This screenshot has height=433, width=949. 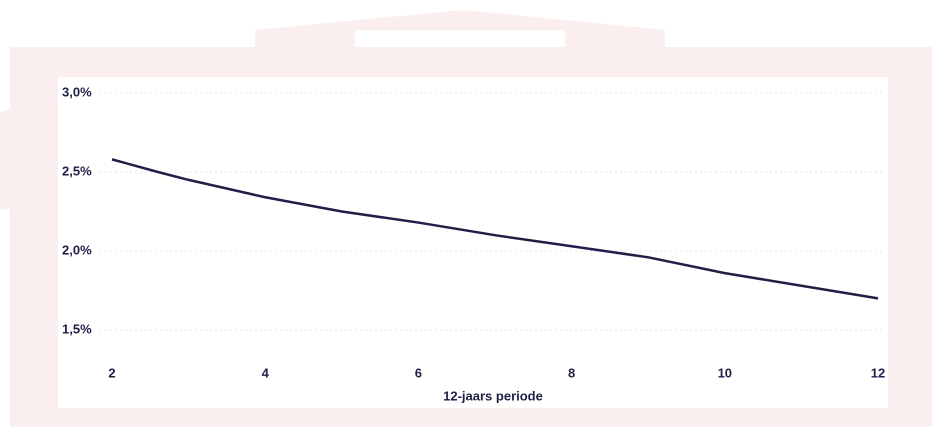 What do you see at coordinates (571, 372) in the screenshot?
I see `x-tick-label: 8` at bounding box center [571, 372].